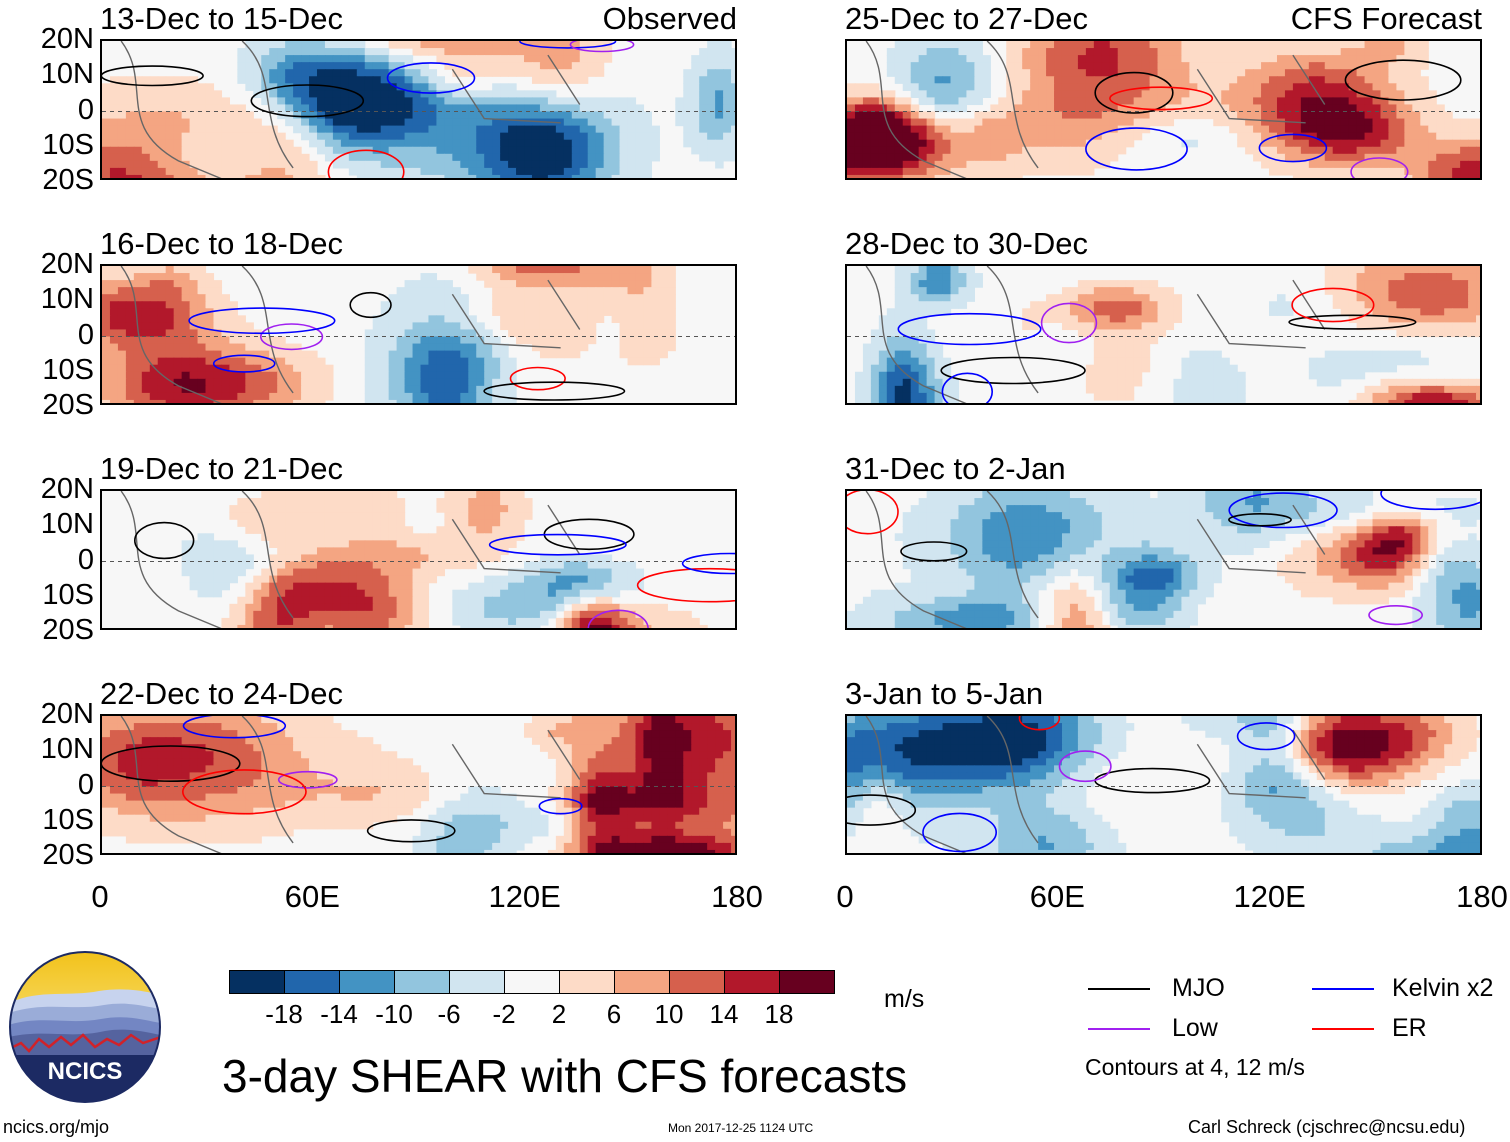 Image resolution: width=1510 pixels, height=1142 pixels. I want to click on colorbar-tick-label: 2, so click(559, 1014).